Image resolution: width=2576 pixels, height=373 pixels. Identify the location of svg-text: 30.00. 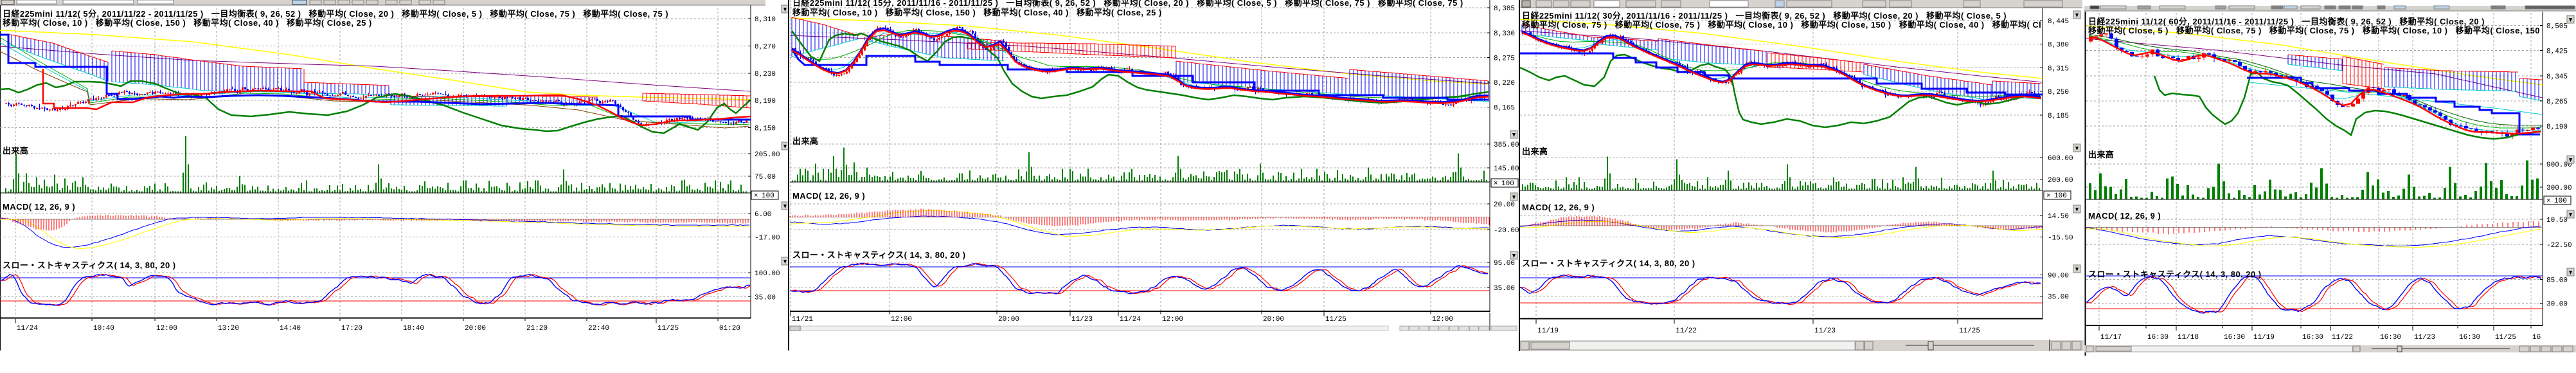
(2557, 305).